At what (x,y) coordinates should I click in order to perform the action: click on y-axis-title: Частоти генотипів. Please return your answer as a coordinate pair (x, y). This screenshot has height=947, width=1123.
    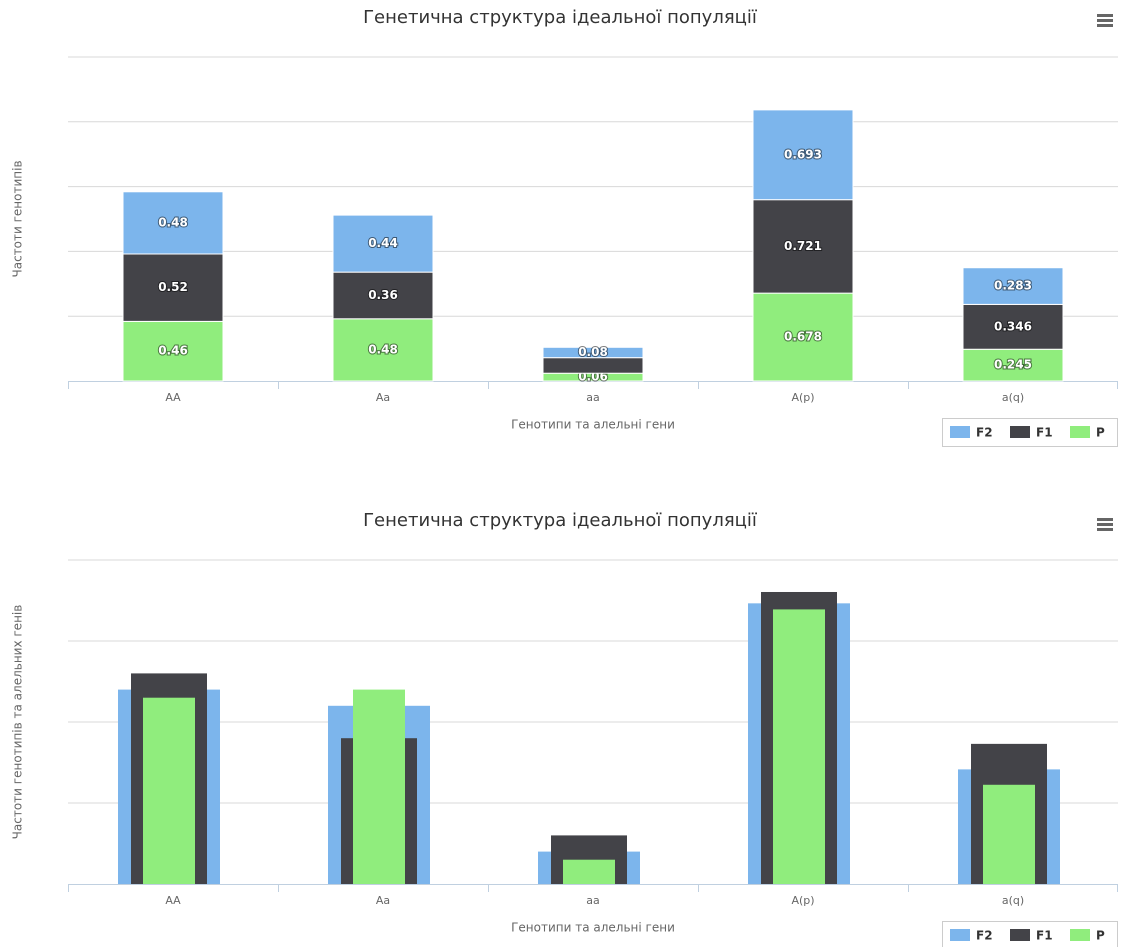
    Looking at the image, I should click on (18, 218).